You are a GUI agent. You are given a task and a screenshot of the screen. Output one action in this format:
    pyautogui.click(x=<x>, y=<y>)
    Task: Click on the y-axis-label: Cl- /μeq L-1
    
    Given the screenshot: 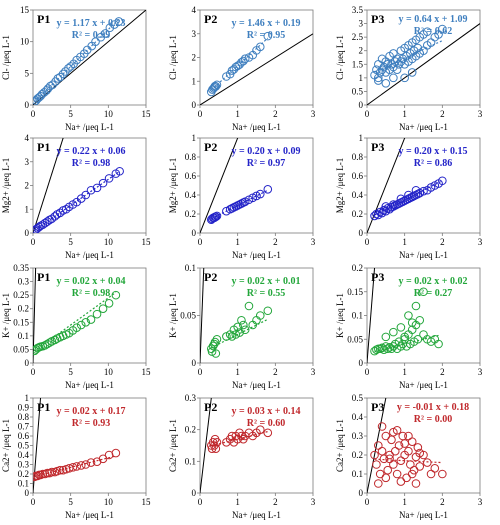 What is the action you would take?
    pyautogui.click(x=6, y=57)
    